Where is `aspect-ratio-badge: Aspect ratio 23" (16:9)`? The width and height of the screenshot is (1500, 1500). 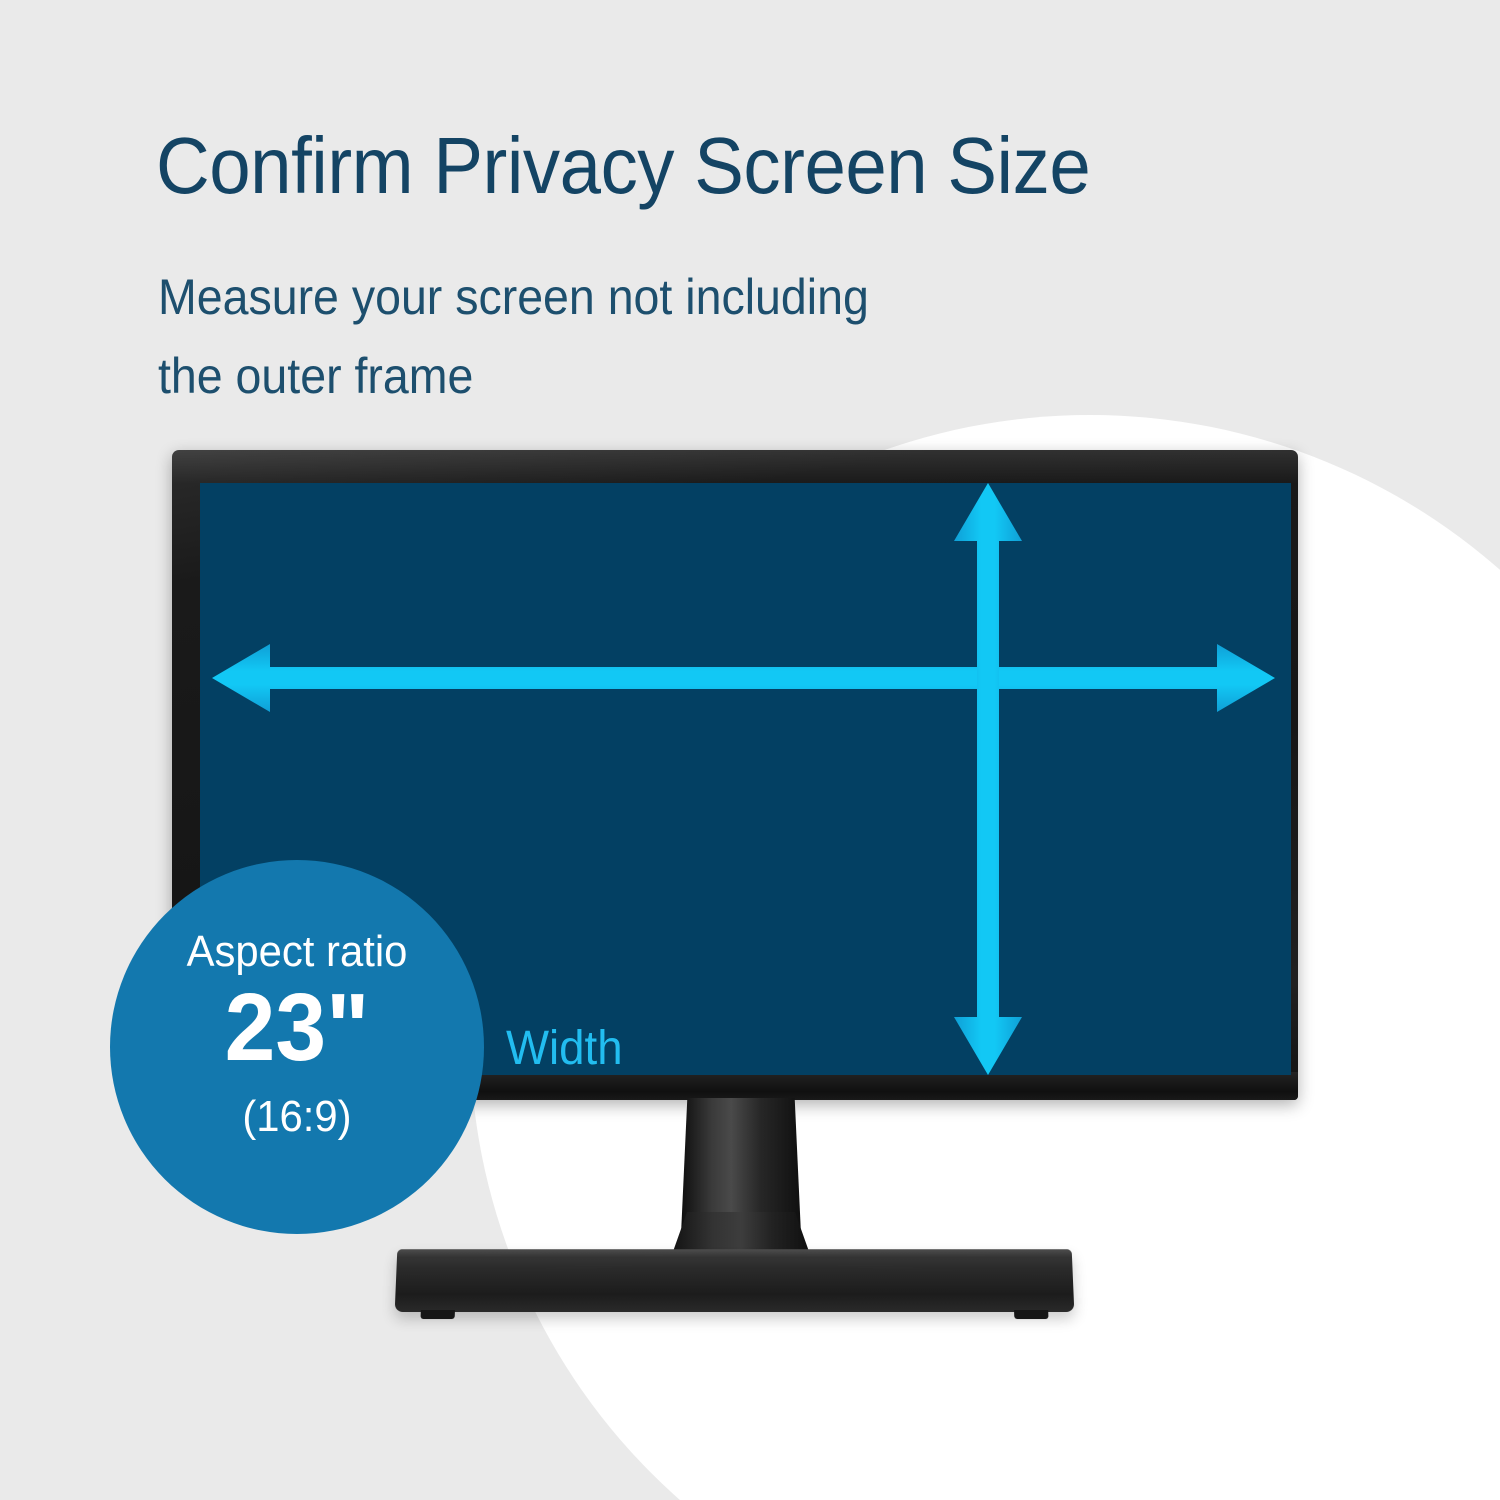
aspect-ratio-badge: Aspect ratio 23" (16:9) is located at coordinates (297, 1047).